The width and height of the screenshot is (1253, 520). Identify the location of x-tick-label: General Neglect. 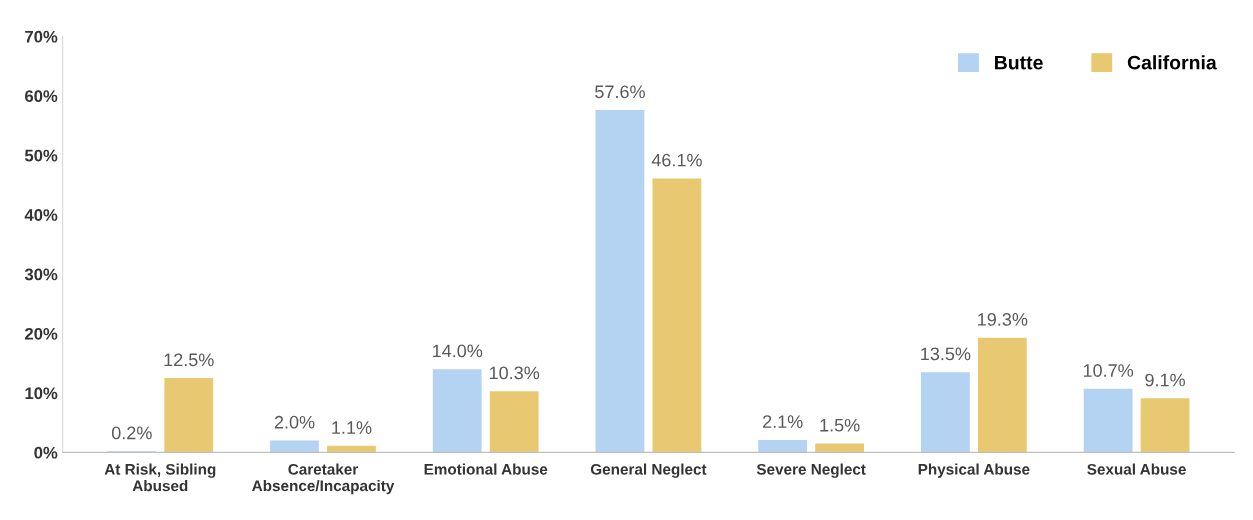
(648, 470).